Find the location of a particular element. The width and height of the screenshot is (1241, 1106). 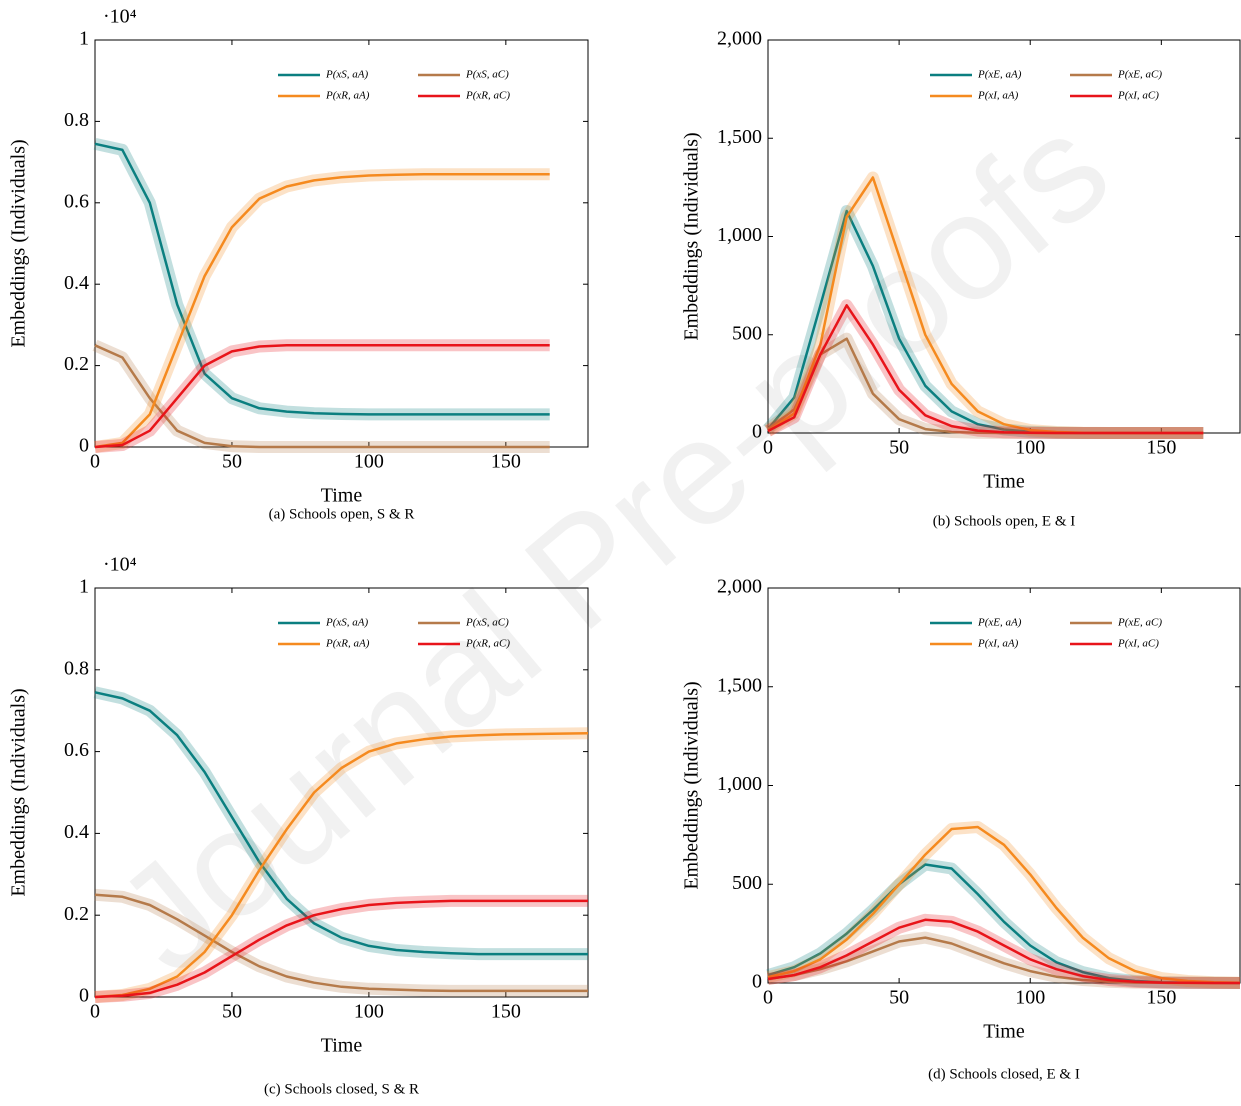

plot-frame is located at coordinates (341, 792).